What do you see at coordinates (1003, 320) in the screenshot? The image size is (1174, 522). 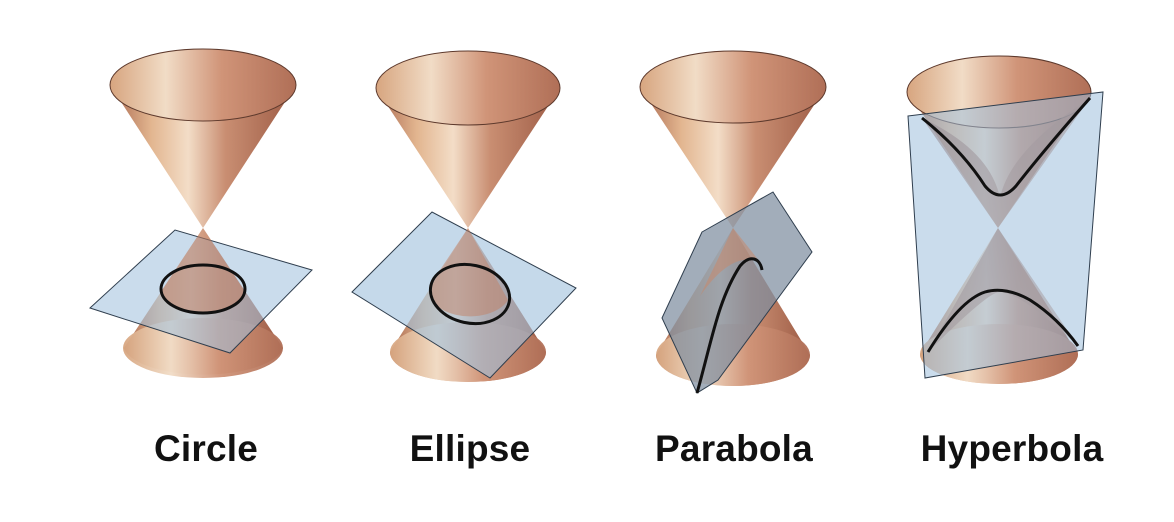 I see `hyperbola-lower-branch` at bounding box center [1003, 320].